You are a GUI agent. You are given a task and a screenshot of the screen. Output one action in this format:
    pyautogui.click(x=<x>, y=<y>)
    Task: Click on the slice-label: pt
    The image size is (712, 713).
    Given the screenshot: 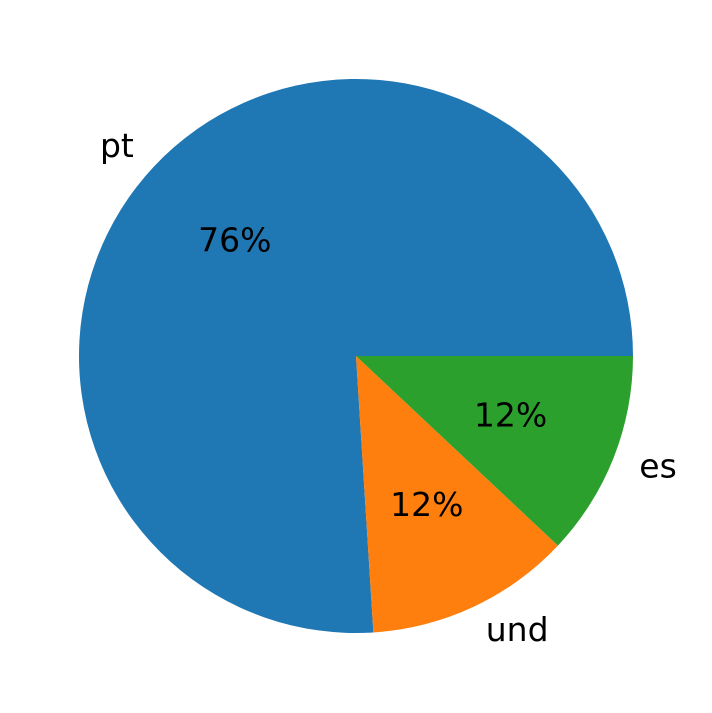 What is the action you would take?
    pyautogui.click(x=117, y=145)
    